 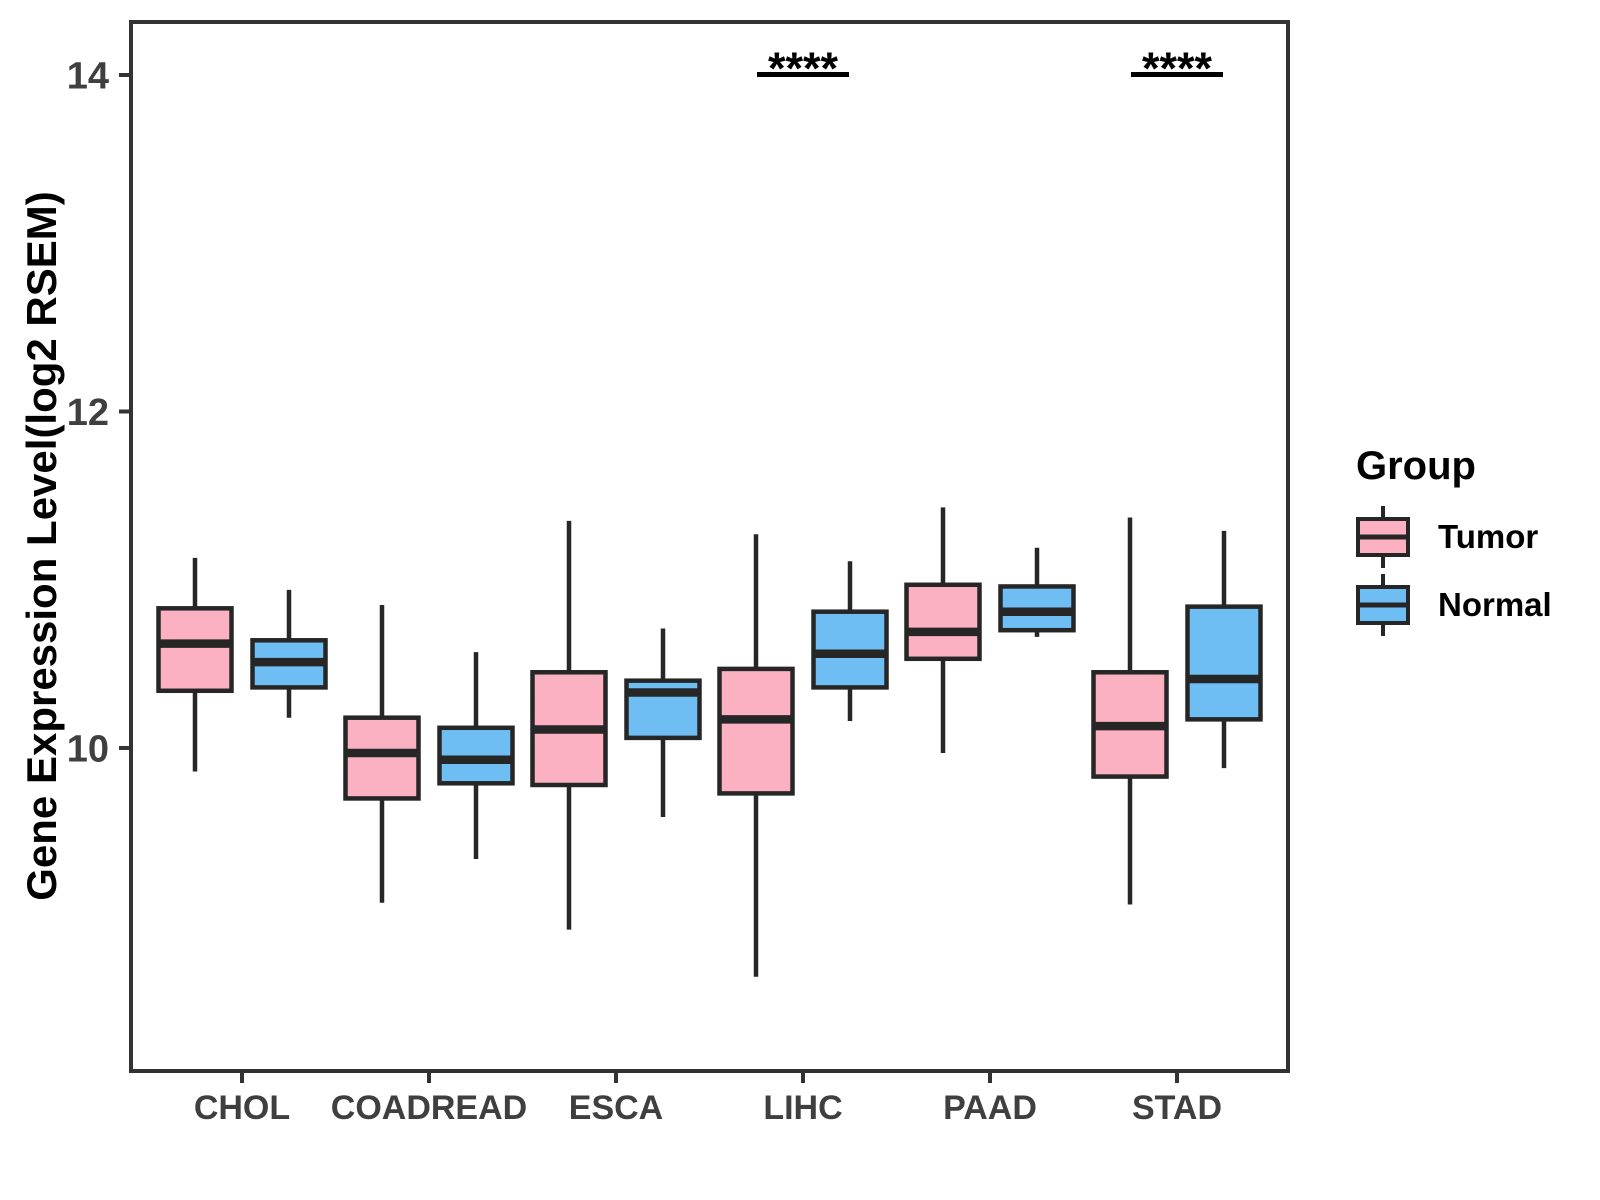 I want to click on legend-key-normal-icon, so click(x=1383, y=605).